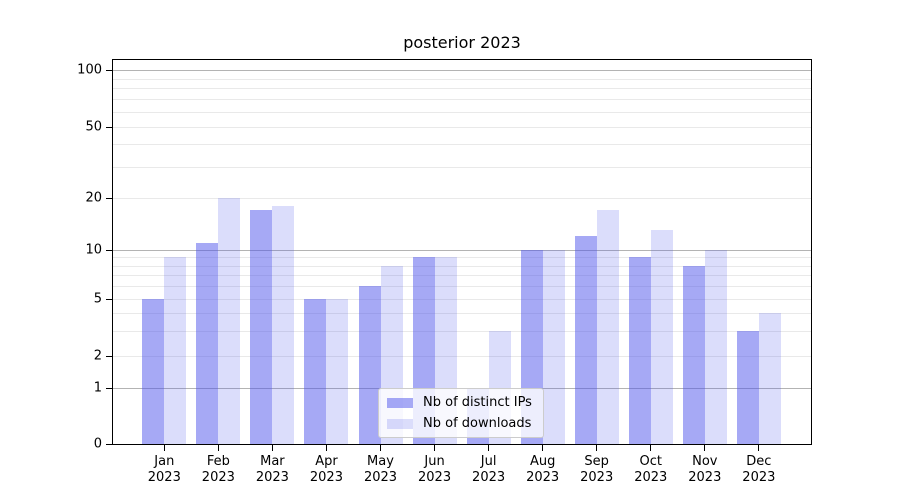 The height and width of the screenshot is (500, 900). What do you see at coordinates (97, 356) in the screenshot?
I see `y-tick-label: 2` at bounding box center [97, 356].